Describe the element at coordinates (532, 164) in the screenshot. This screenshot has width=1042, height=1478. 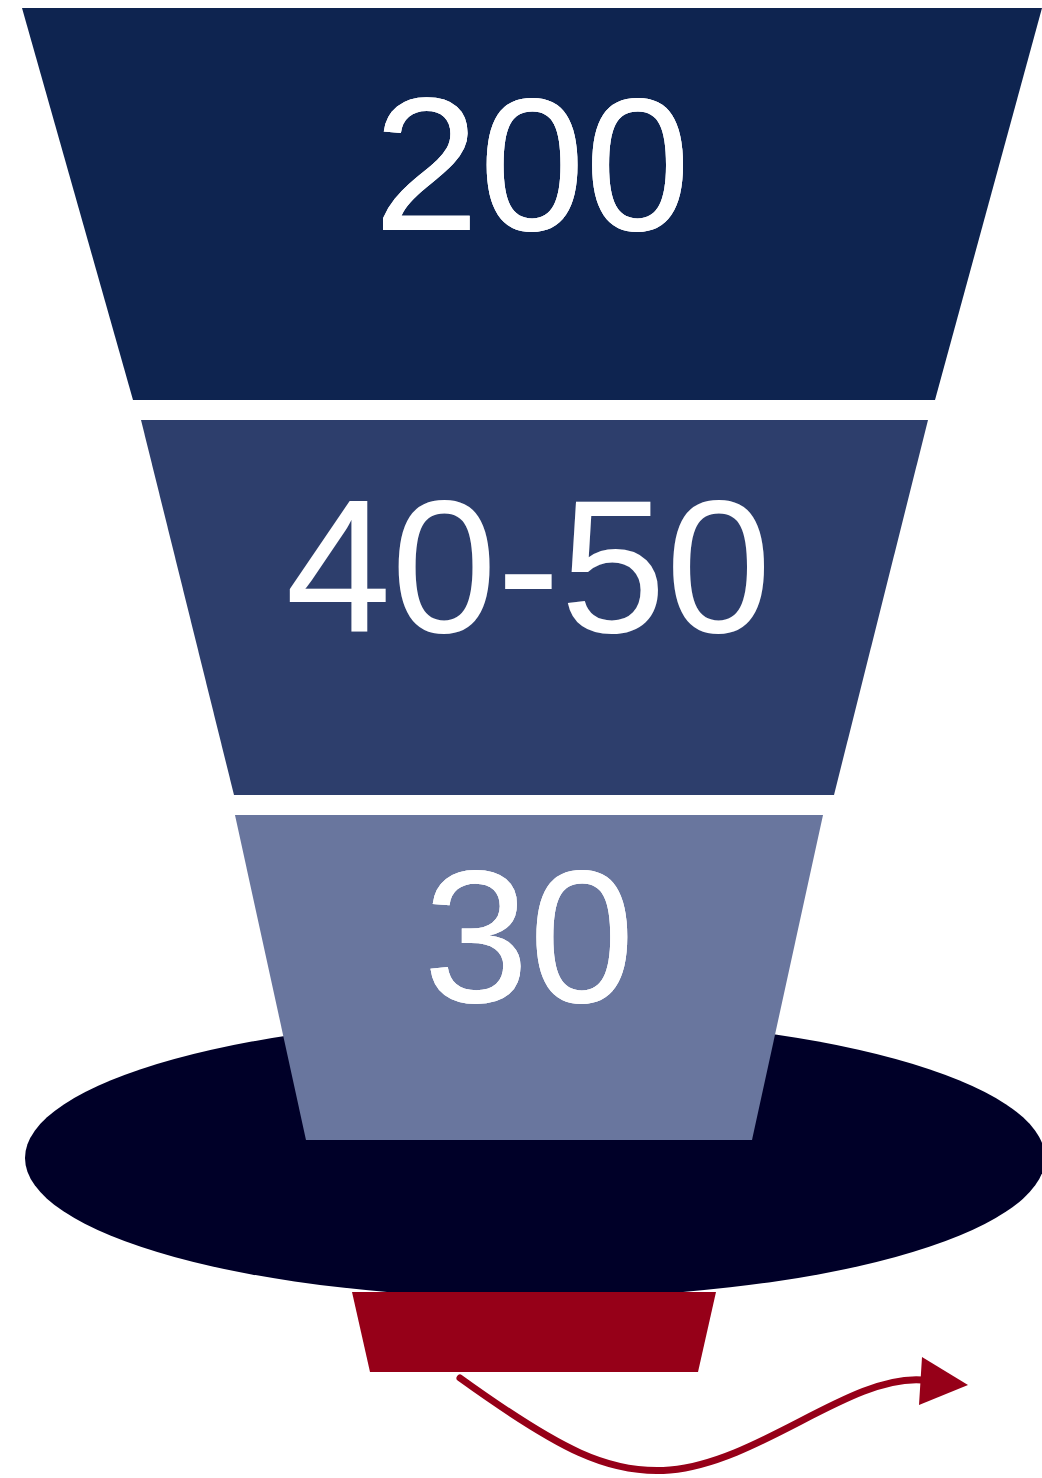
I see `data-label: 200` at that location.